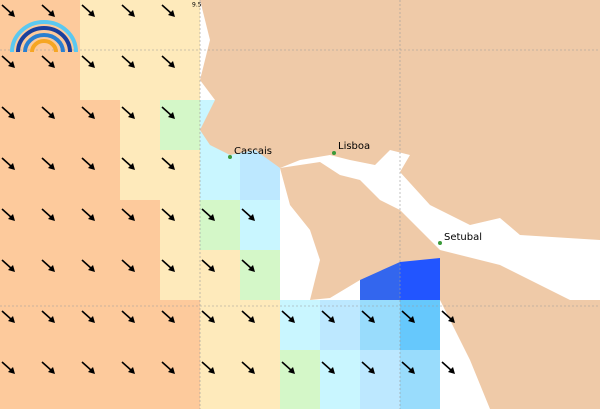 The width and height of the screenshot is (600, 409). I want to click on place-label: Lisboa, so click(354, 146).